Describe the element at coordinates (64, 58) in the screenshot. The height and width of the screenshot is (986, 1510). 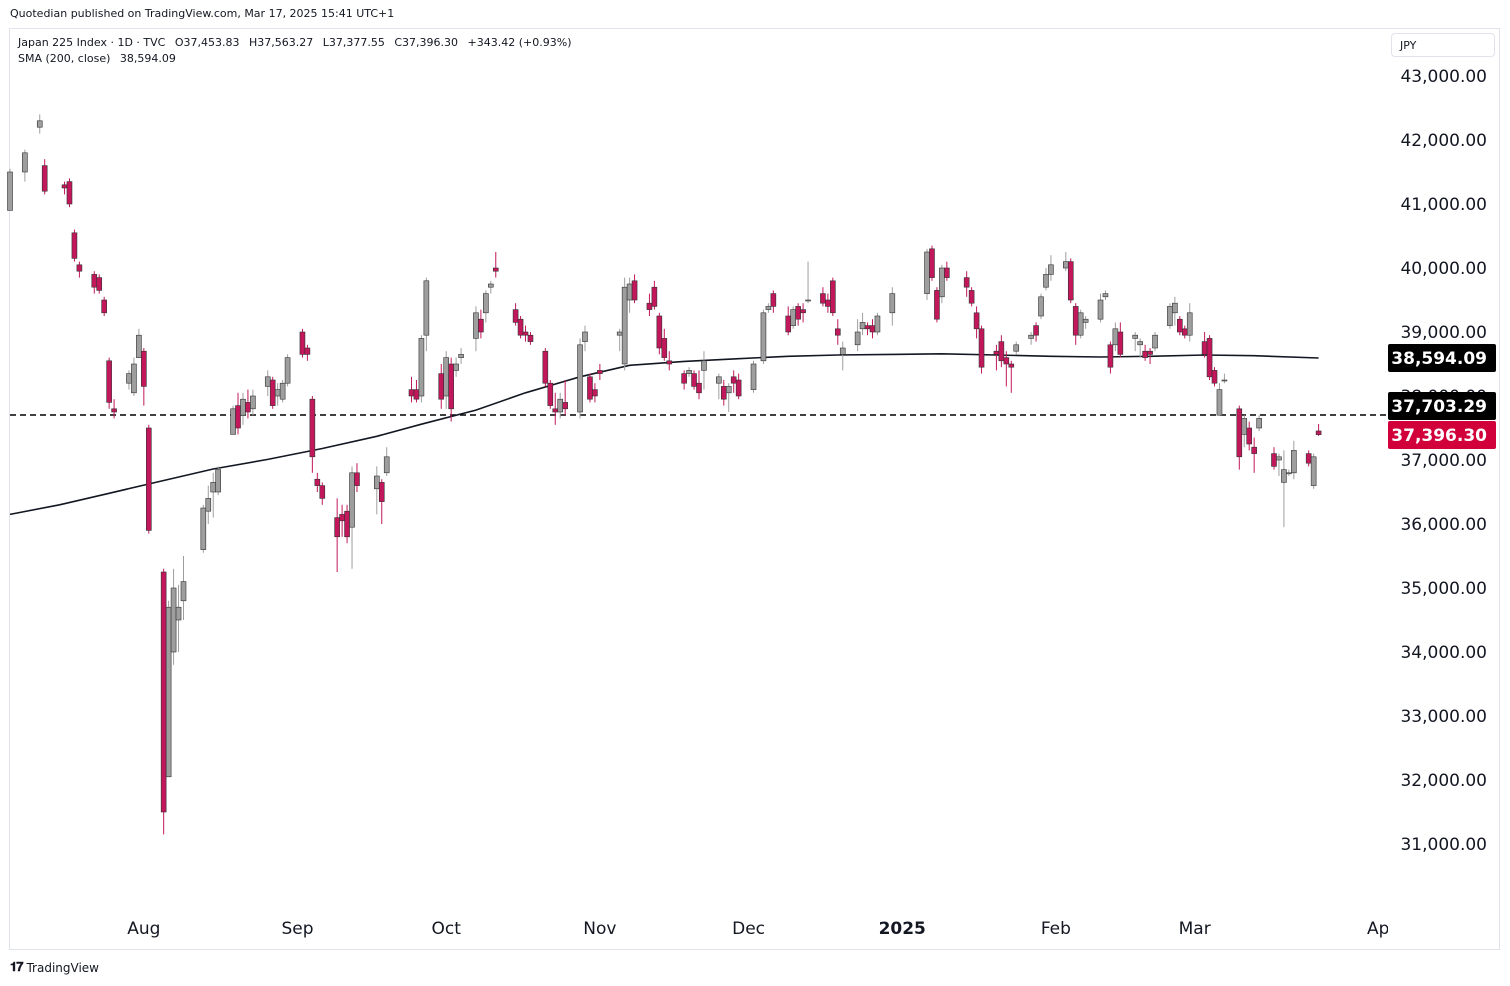
I see `sma-label: SMA (200, close)` at that location.